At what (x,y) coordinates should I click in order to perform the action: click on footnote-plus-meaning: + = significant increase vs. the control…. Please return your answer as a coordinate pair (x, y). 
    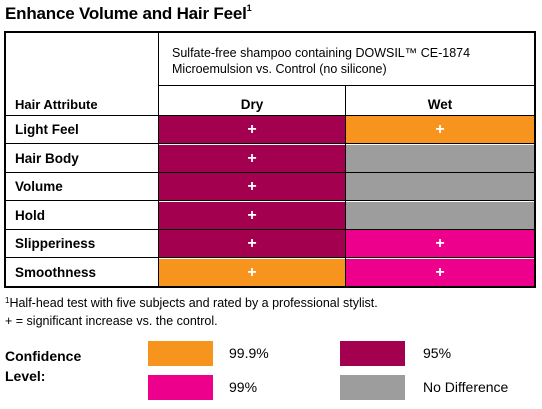
    Looking at the image, I should click on (111, 321).